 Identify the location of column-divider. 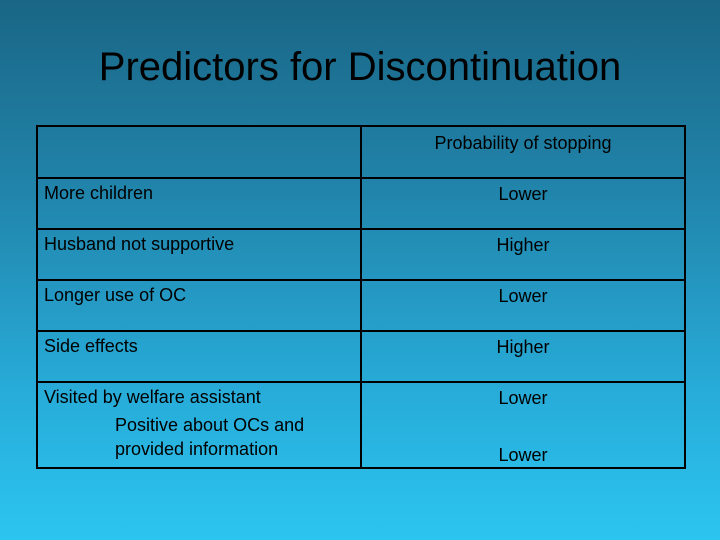
(361, 297).